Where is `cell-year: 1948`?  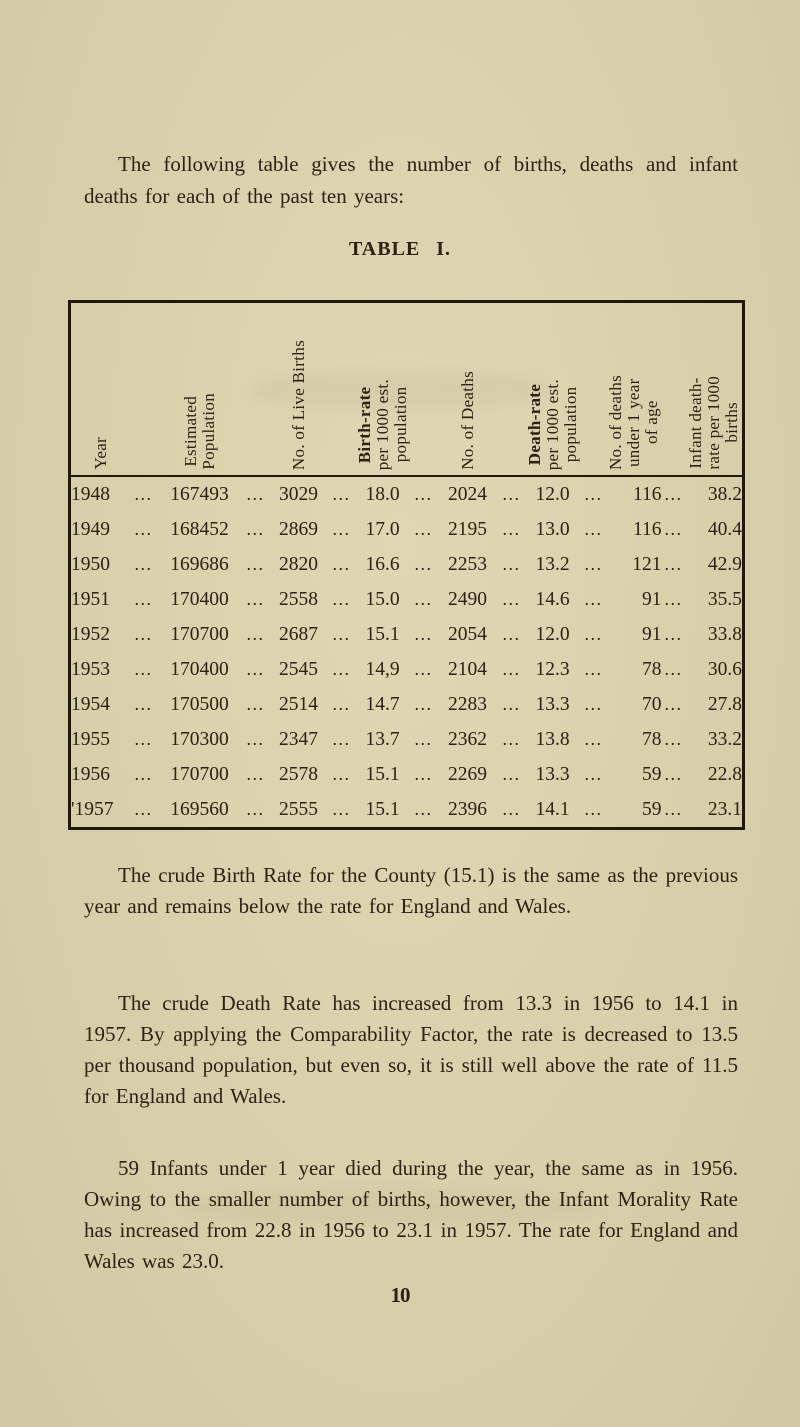
cell-year: 1948 is located at coordinates (90, 494).